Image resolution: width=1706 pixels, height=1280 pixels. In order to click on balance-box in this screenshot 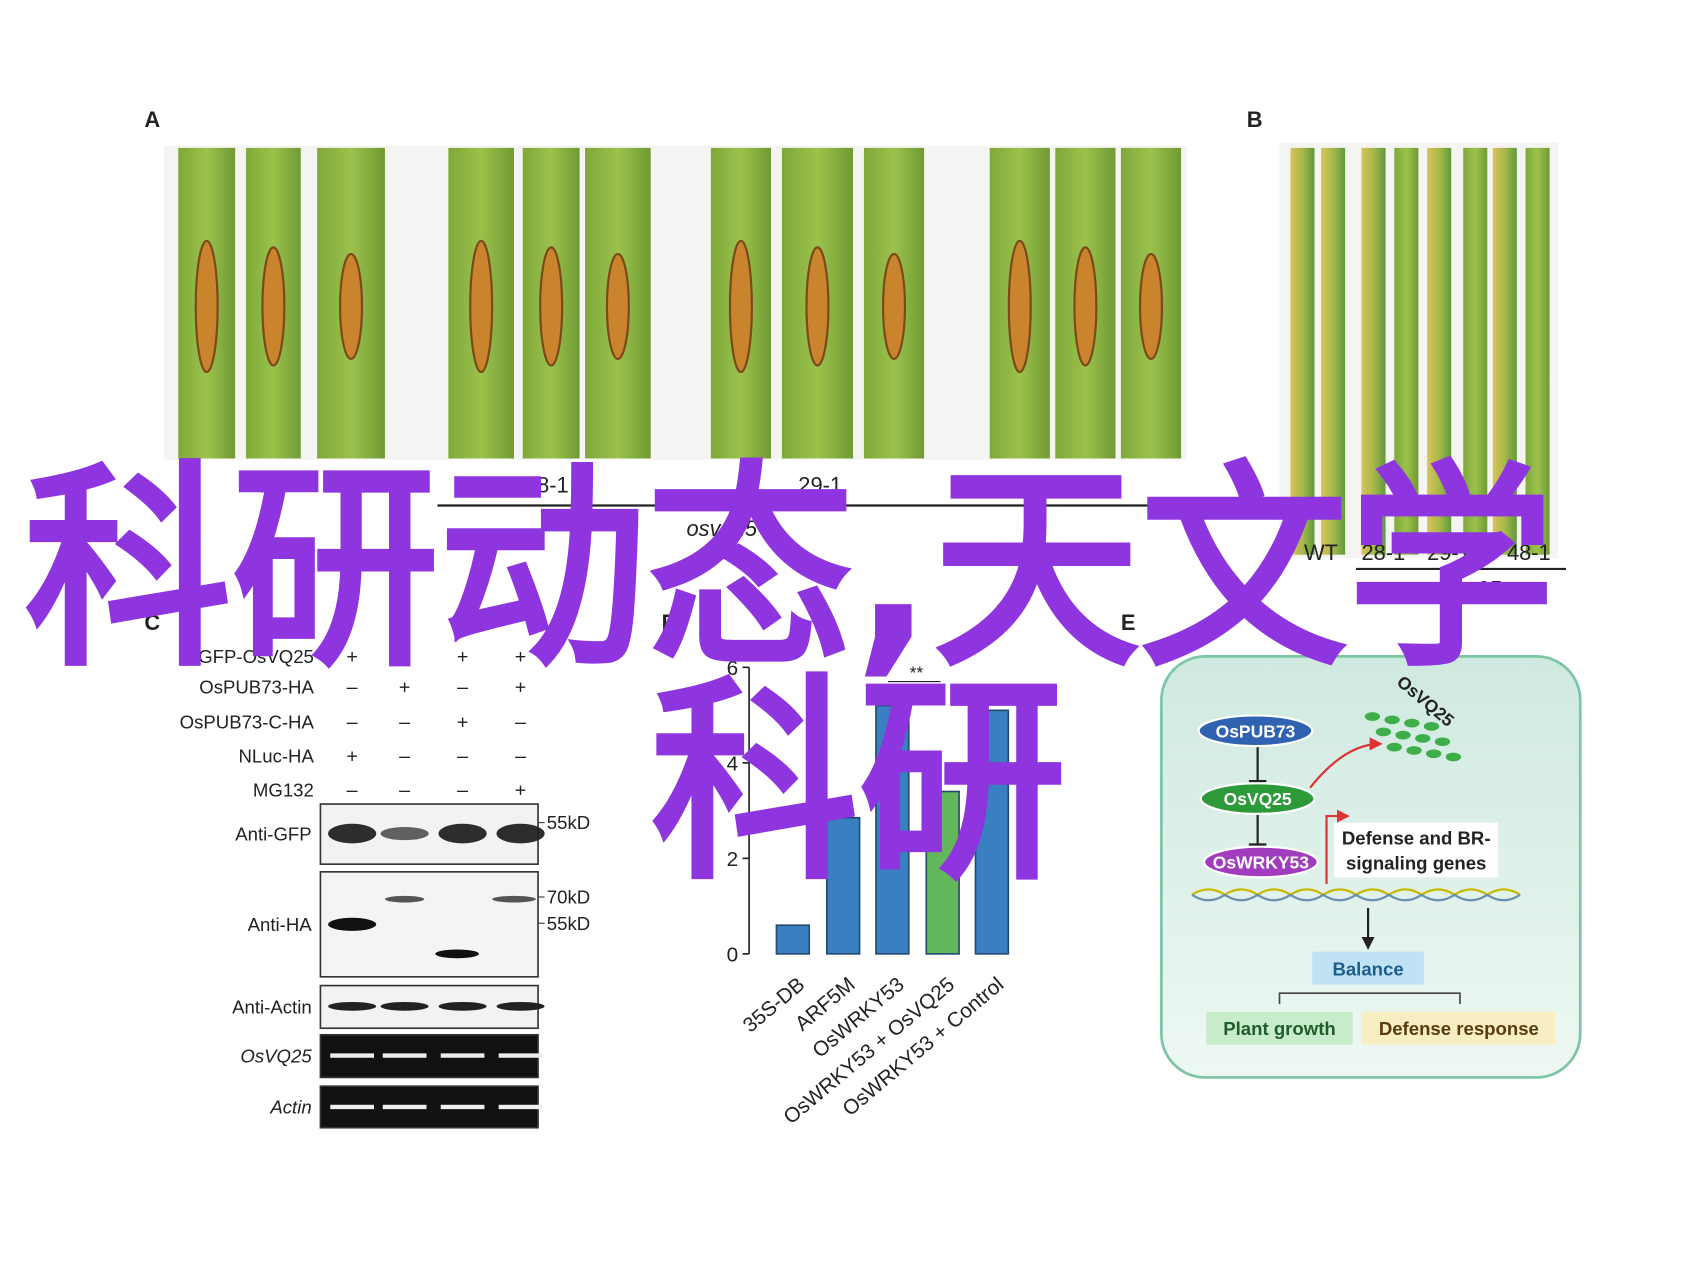, I will do `click(1368, 968)`.